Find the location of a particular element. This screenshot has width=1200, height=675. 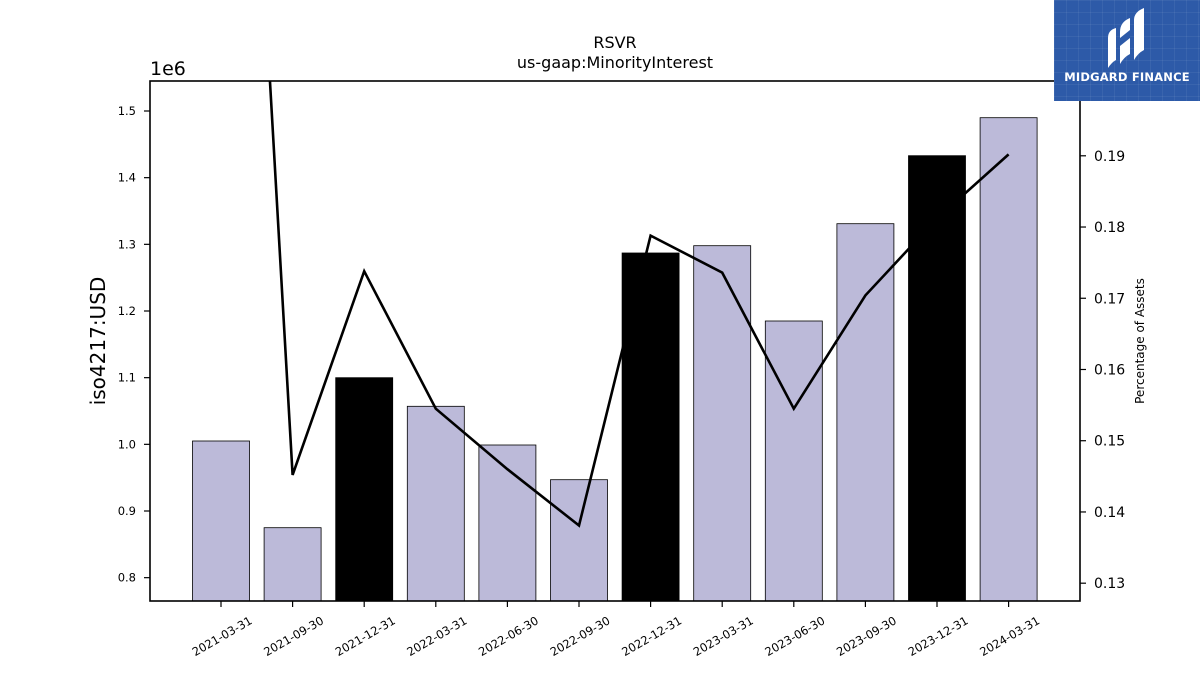

y2-axis-label: Percentage of Assets is located at coordinates (1140, 341).